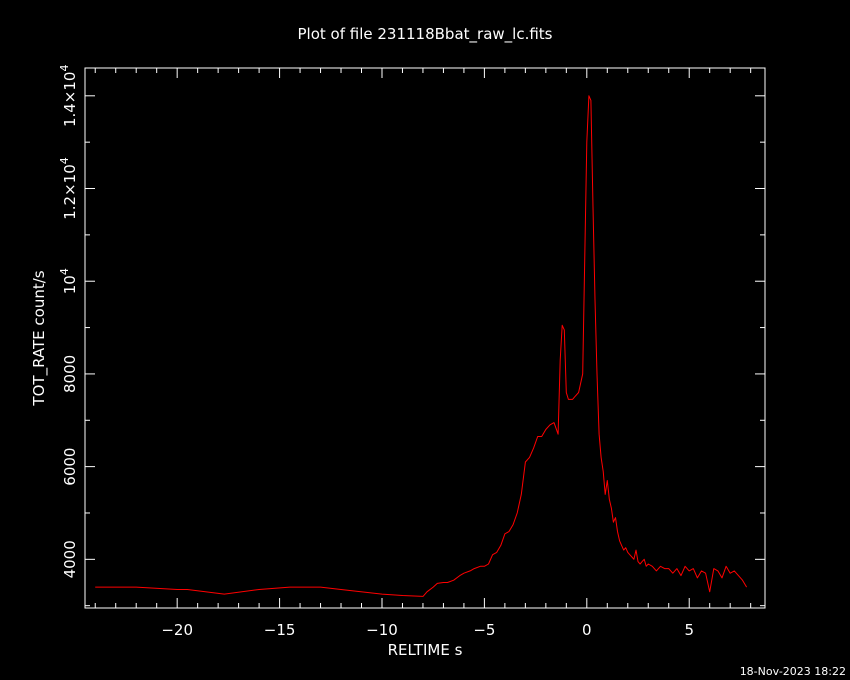 This screenshot has width=850, height=680. I want to click on y-tick-label: 1.4×104, so click(68, 96).